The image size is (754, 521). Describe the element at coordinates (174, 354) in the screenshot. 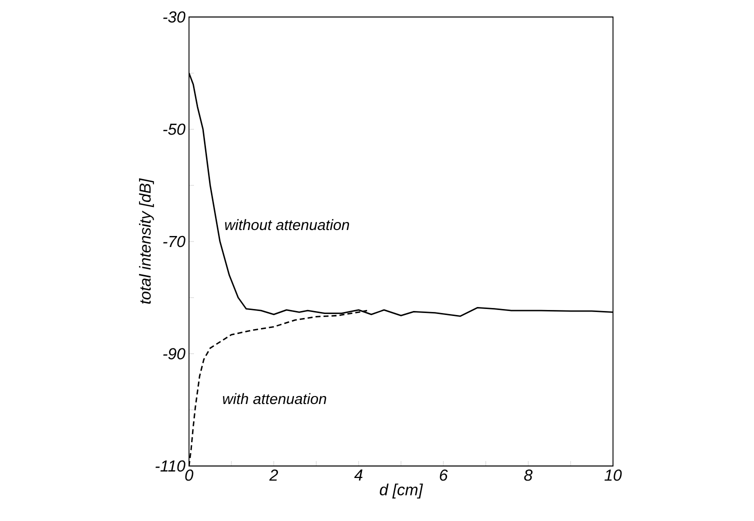

I see `y-tick-label: -90` at that location.